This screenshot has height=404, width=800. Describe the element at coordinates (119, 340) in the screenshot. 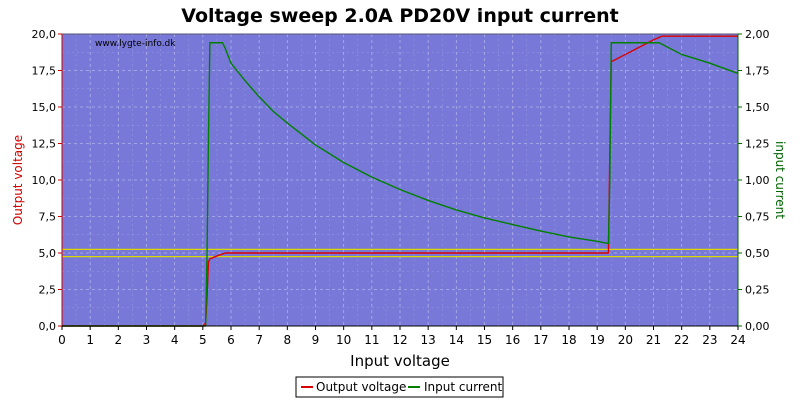

I see `x-tick-label: 2` at that location.